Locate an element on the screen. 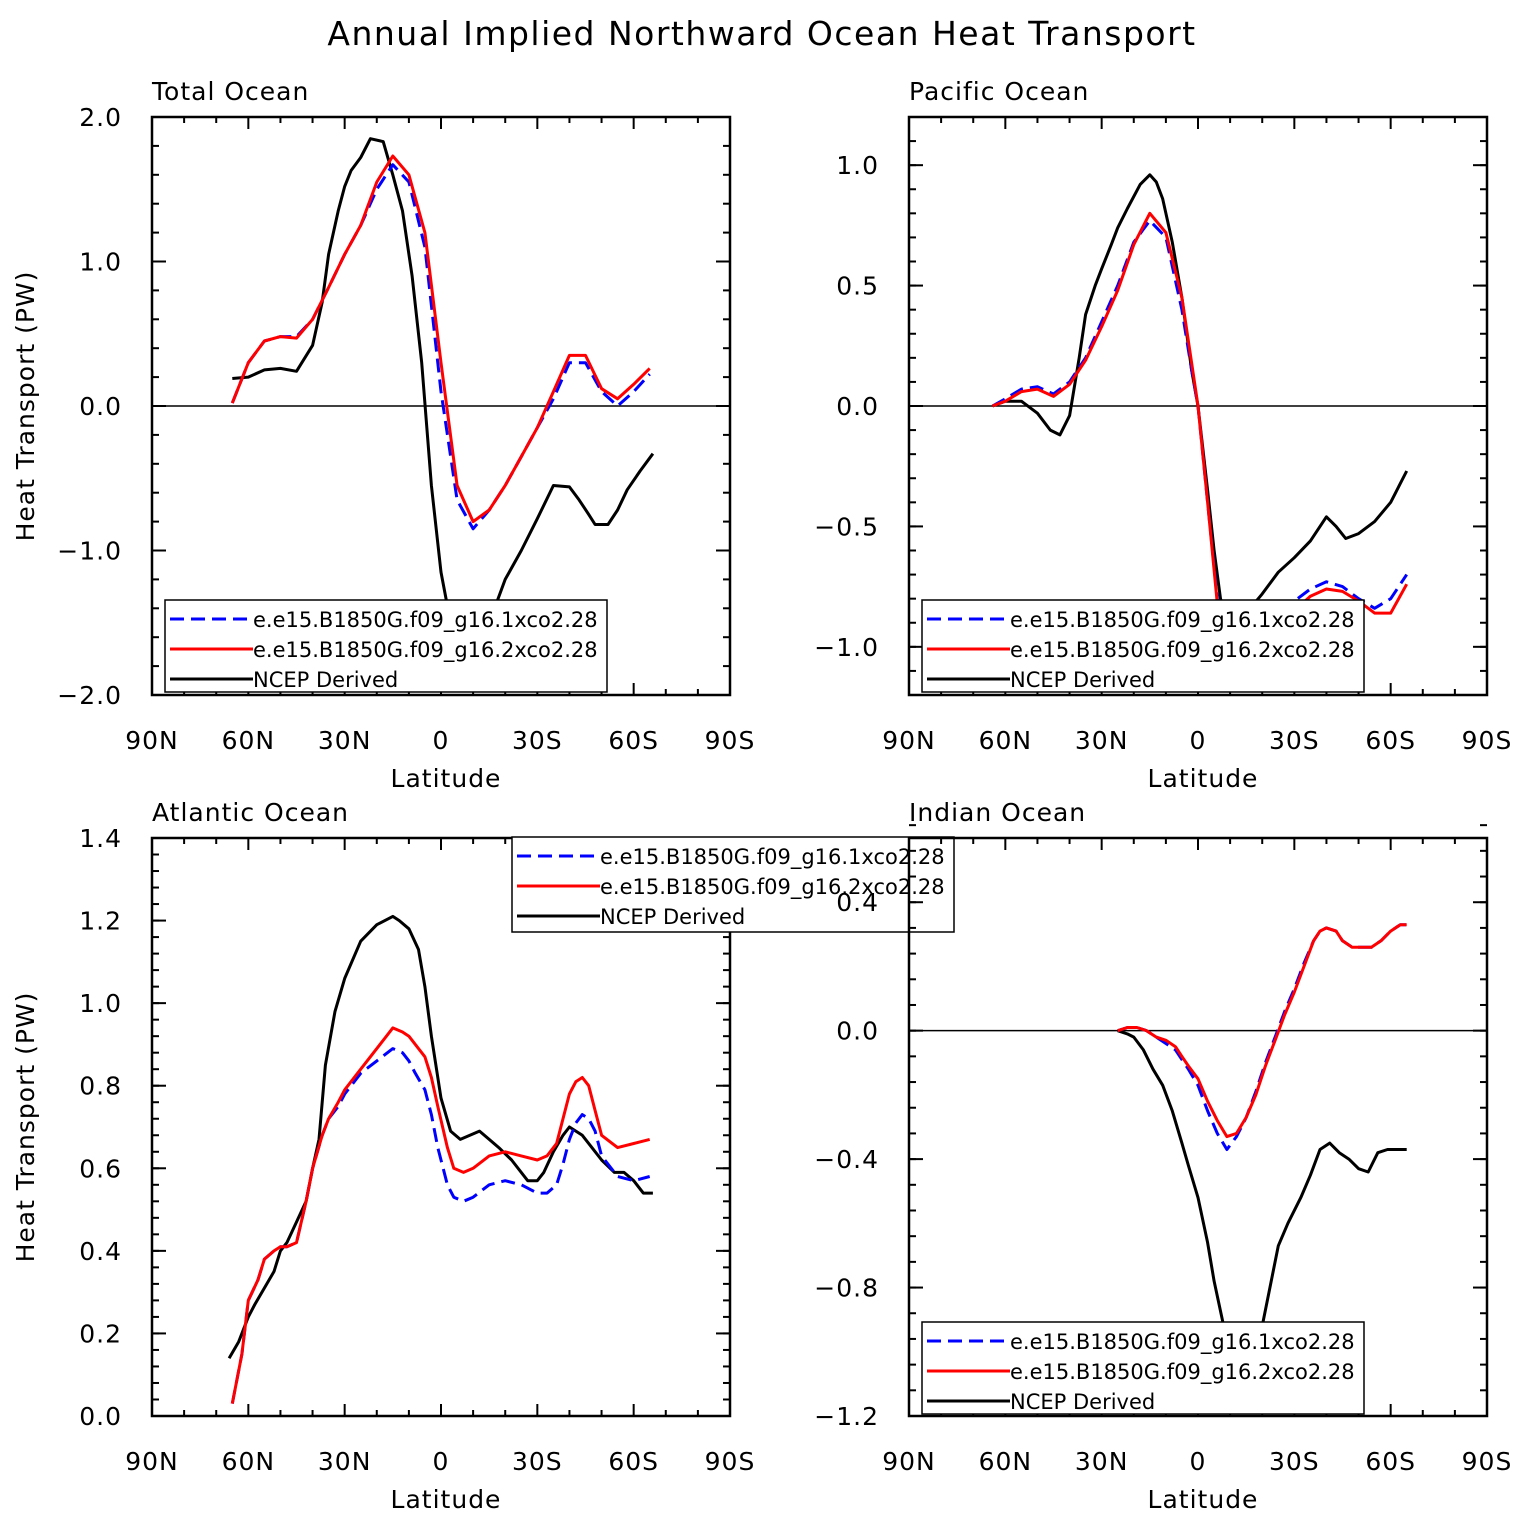 Image resolution: width=1524 pixels, height=1527 pixels. y-tick-label: 0.6 is located at coordinates (100, 1168).